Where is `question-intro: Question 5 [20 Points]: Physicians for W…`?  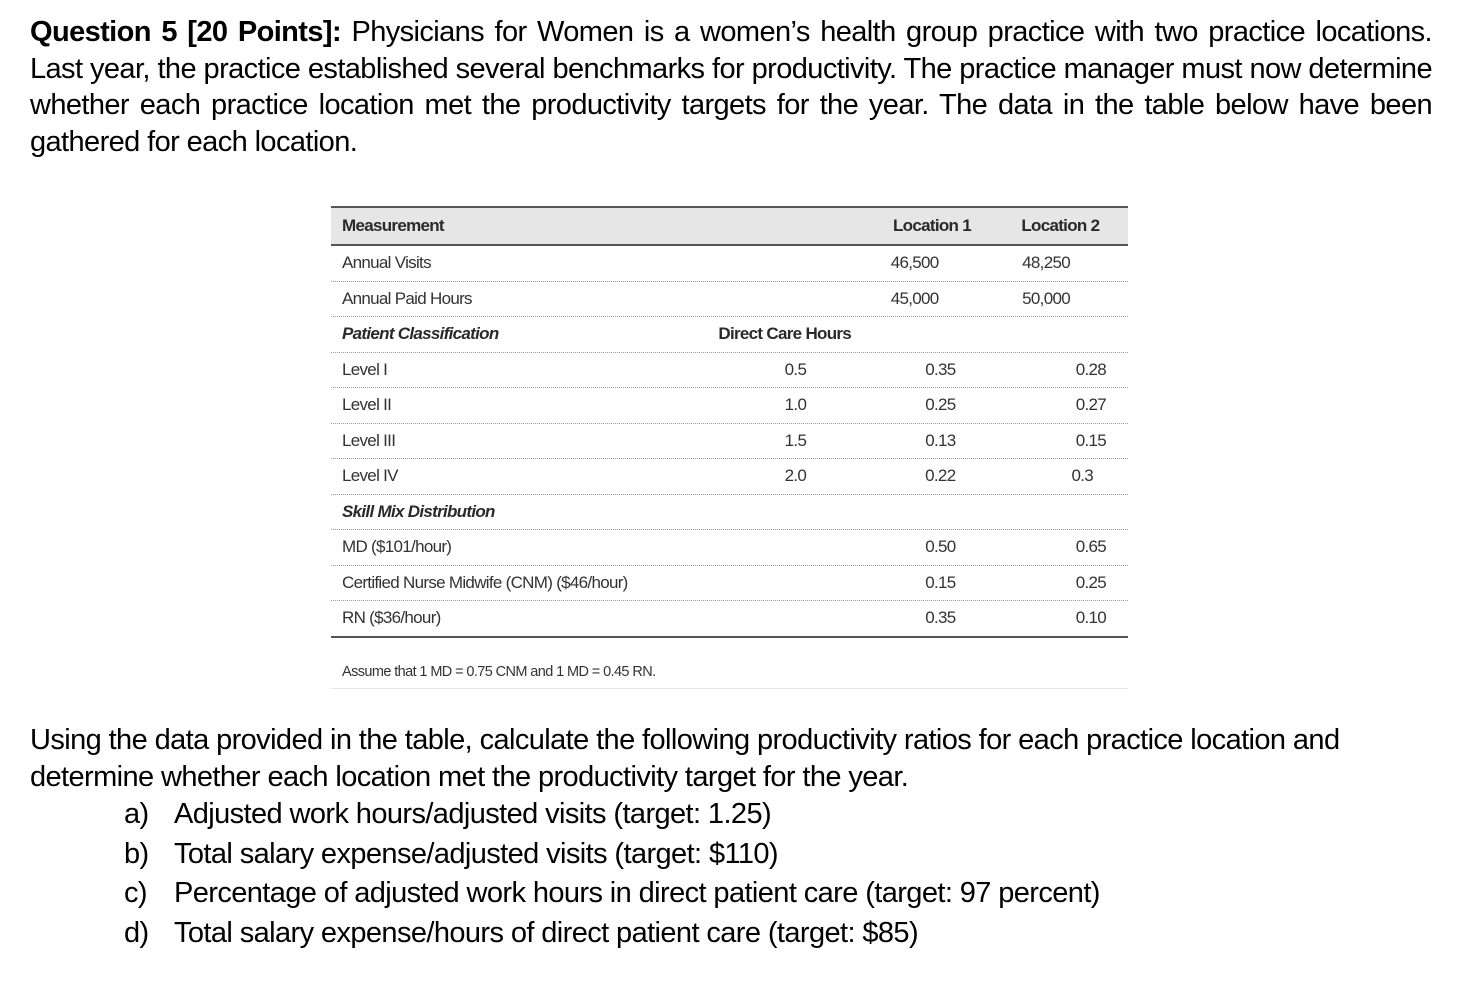
question-intro: Question 5 [20 Points]: Physicians for W… is located at coordinates (731, 87).